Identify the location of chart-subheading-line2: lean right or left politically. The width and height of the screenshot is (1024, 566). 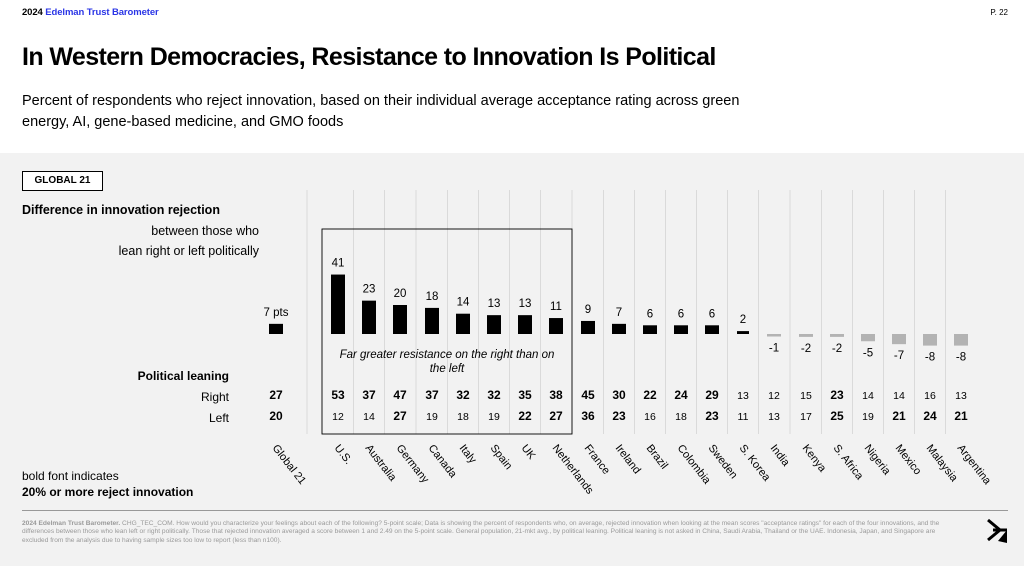
(188, 251).